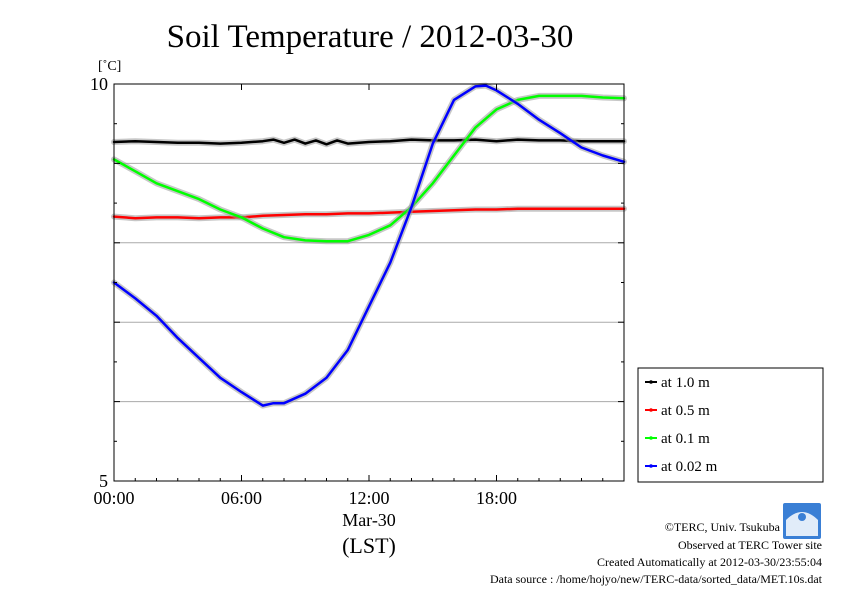  Describe the element at coordinates (685, 411) in the screenshot. I see `legend-label-1: at 0.5 m` at that location.